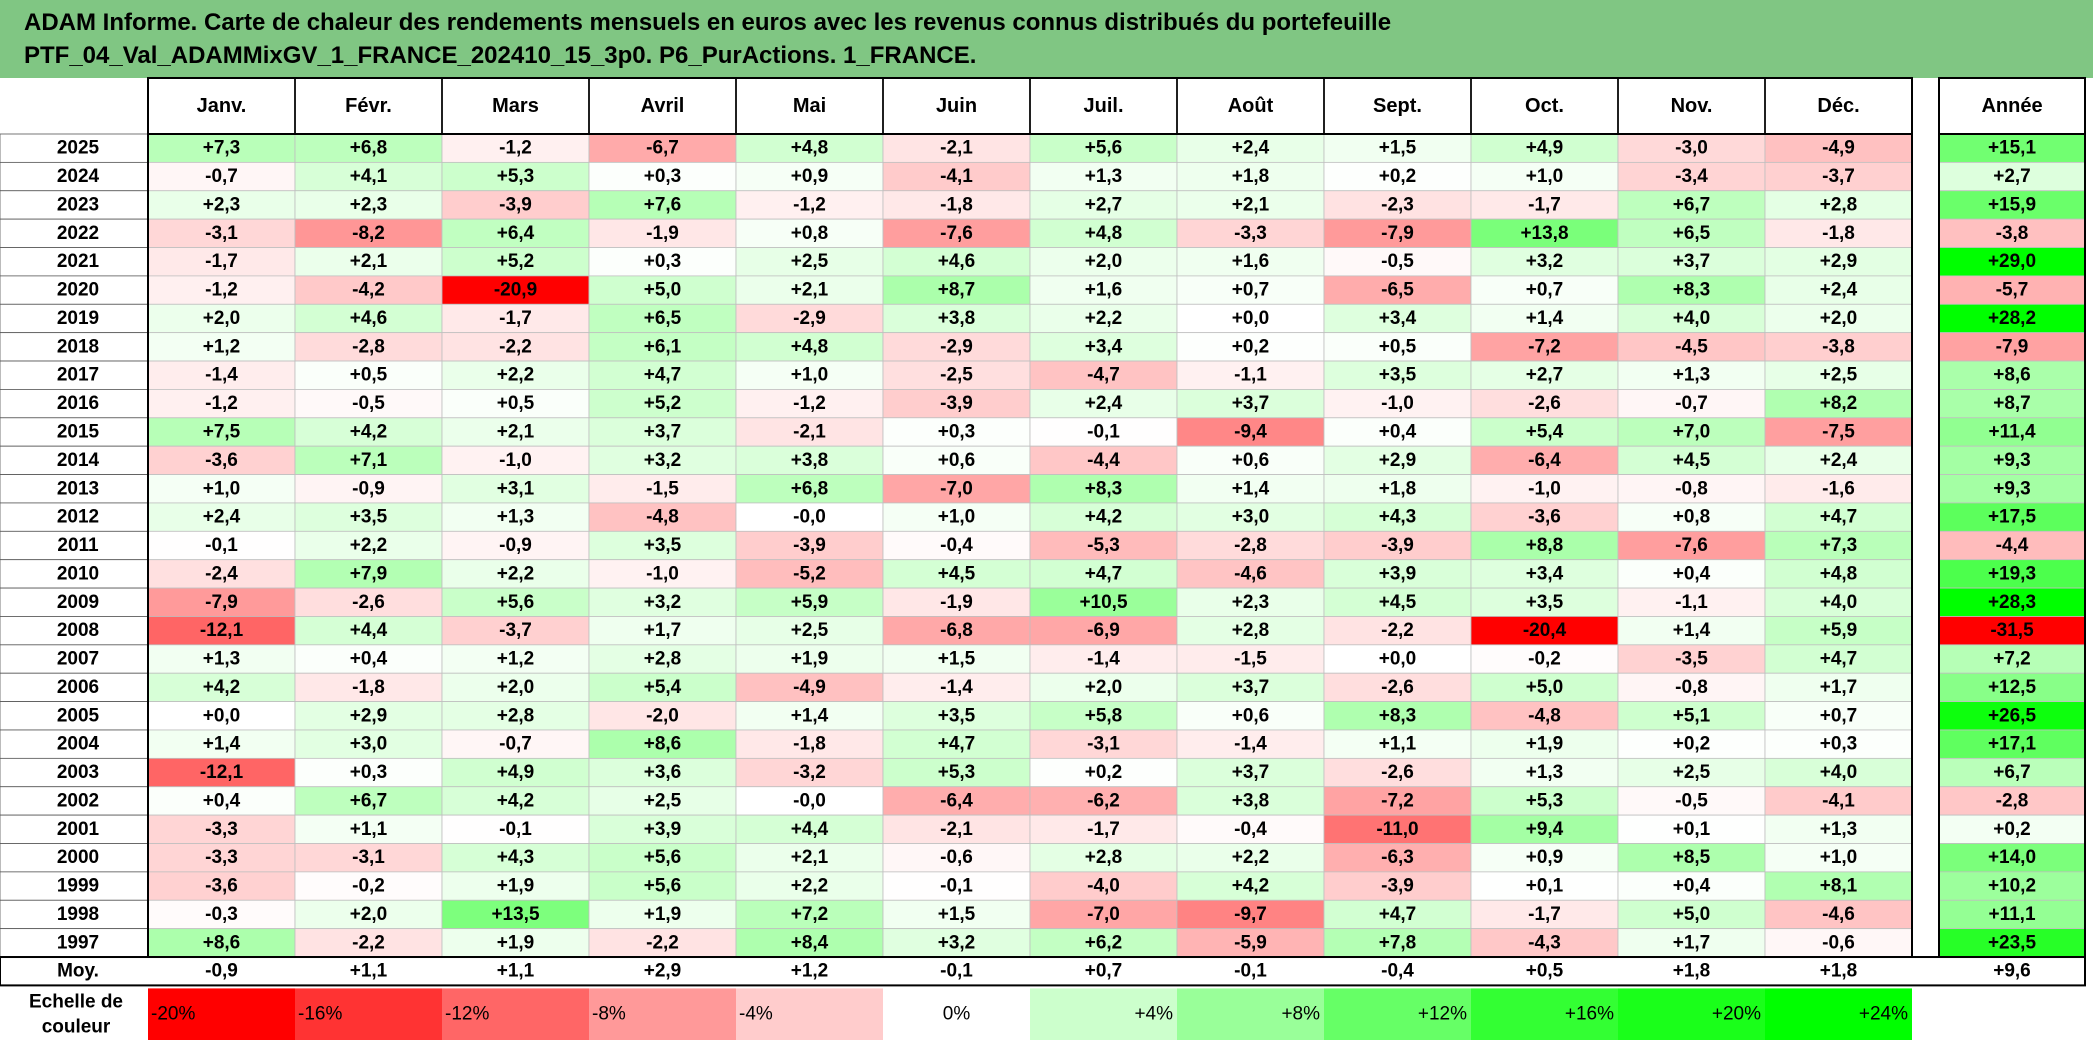  I want to click on scale-step-label: -20%, so click(173, 1014).